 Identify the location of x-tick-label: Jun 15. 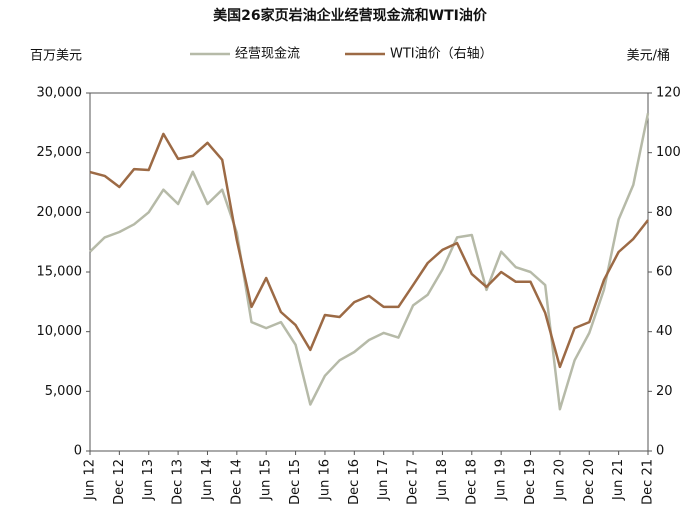
(266, 480).